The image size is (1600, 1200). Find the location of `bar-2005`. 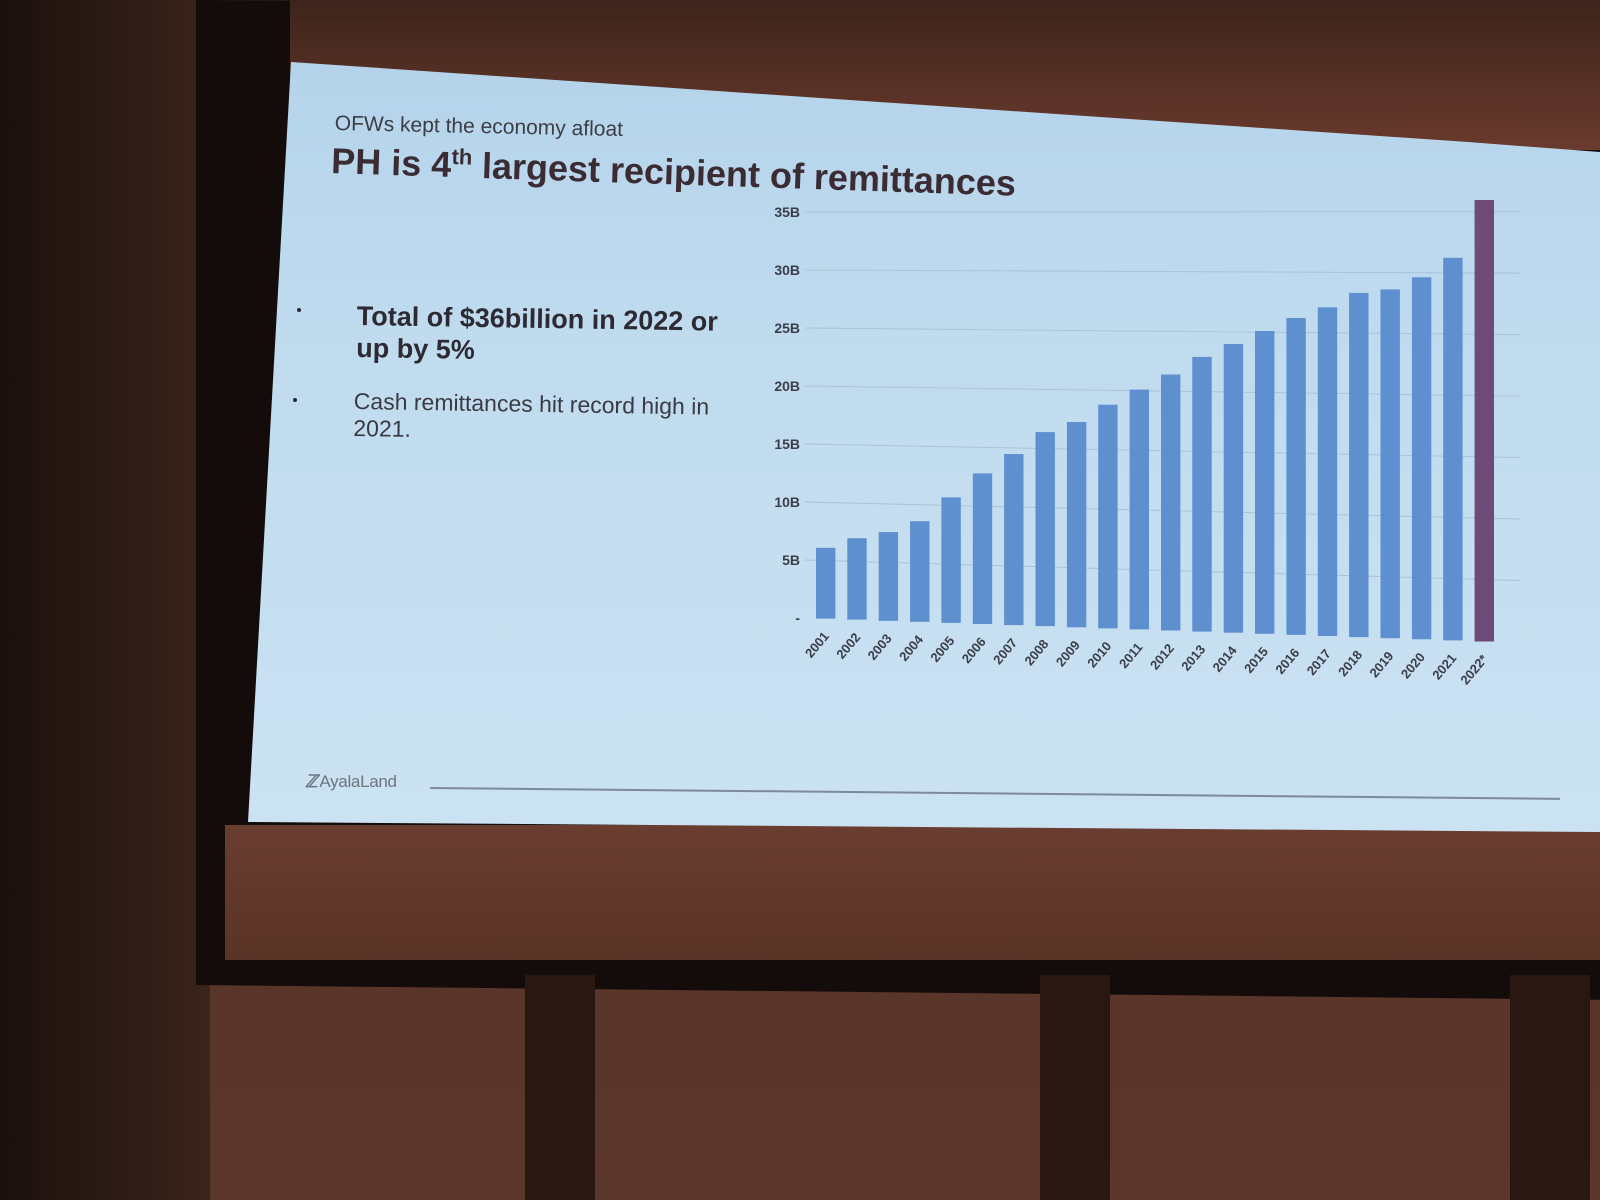

bar-2005 is located at coordinates (951, 560).